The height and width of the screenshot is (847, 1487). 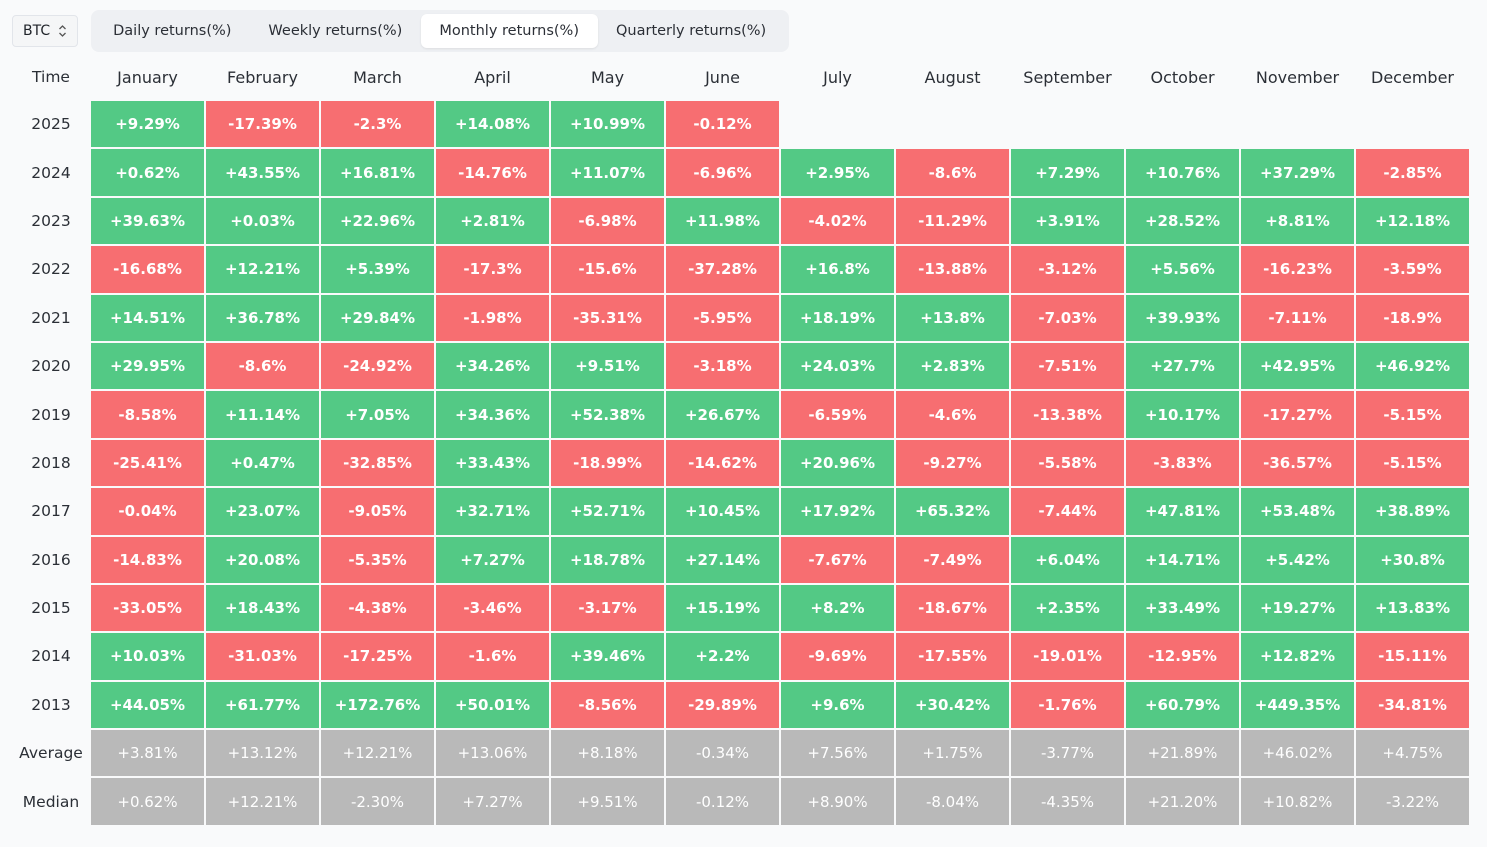 I want to click on return-cell: +32.71%, so click(x=492, y=511).